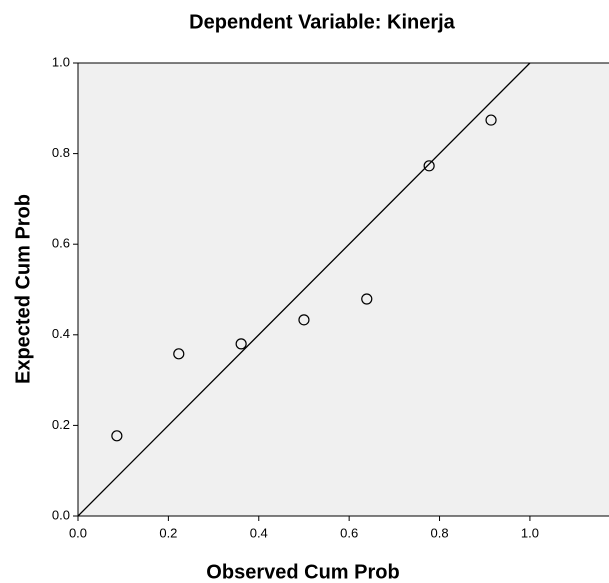 Image resolution: width=609 pixels, height=583 pixels. I want to click on x-tick-label: 0.2, so click(168, 532).